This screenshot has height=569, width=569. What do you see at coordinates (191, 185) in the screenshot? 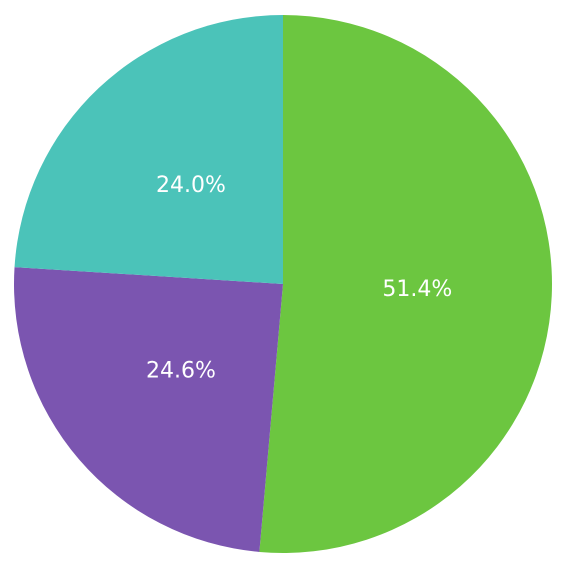
I see `value-label: 24.0%` at bounding box center [191, 185].